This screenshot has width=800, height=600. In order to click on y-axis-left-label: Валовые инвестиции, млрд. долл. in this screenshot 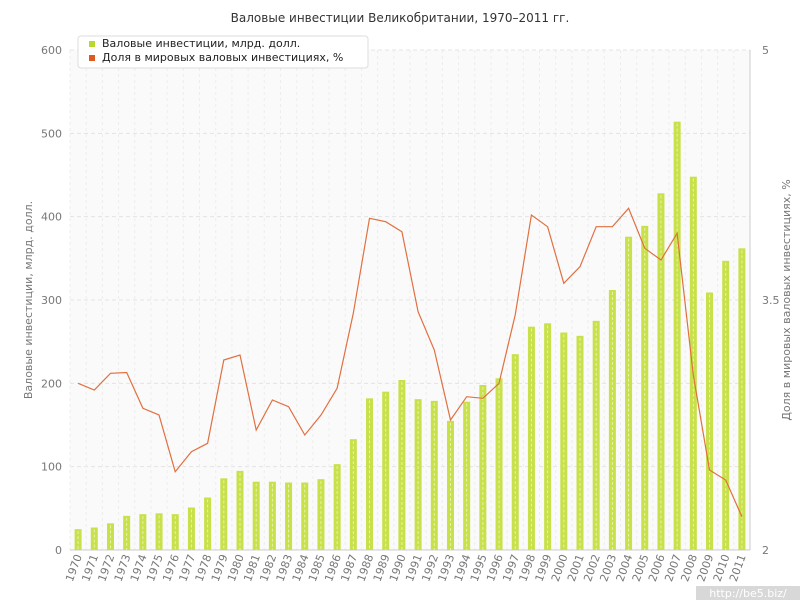, I will do `click(28, 300)`.